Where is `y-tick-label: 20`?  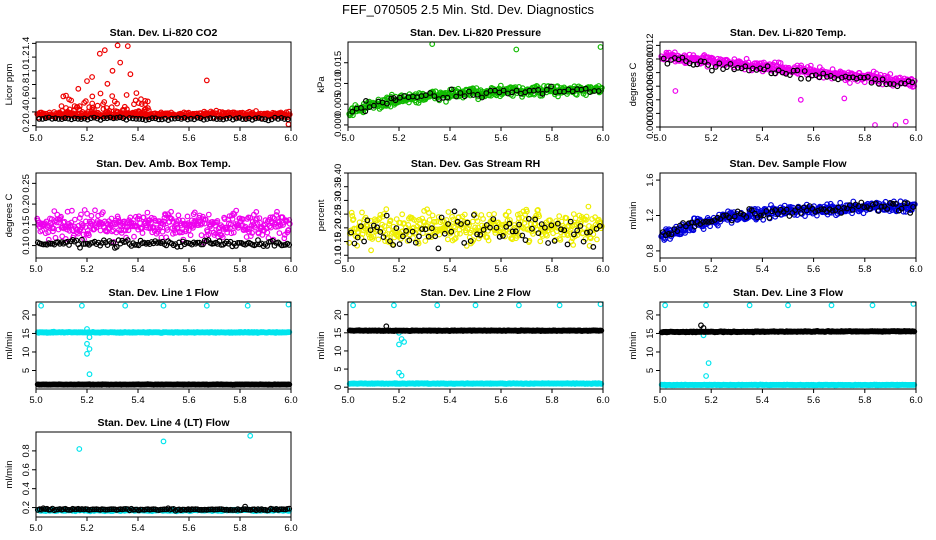 y-tick-label: 20 is located at coordinates (26, 315).